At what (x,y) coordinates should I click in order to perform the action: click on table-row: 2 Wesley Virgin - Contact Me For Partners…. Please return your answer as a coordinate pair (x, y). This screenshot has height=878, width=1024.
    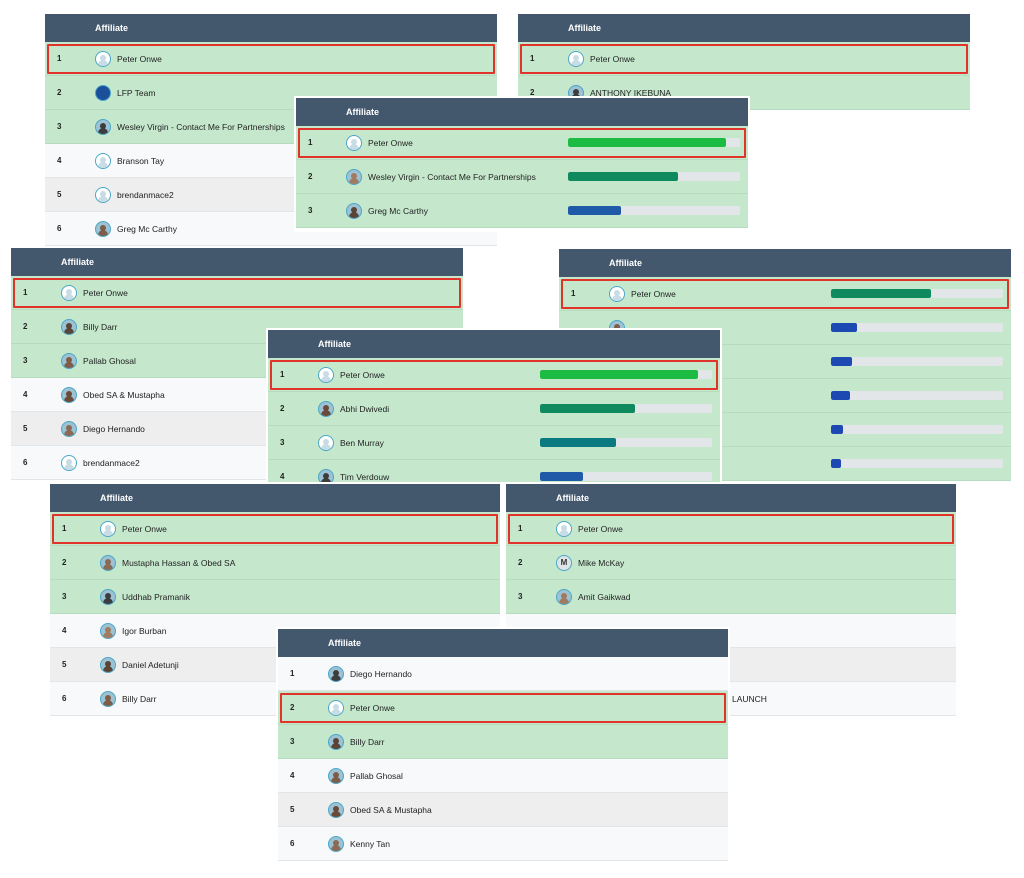
    Looking at the image, I should click on (522, 177).